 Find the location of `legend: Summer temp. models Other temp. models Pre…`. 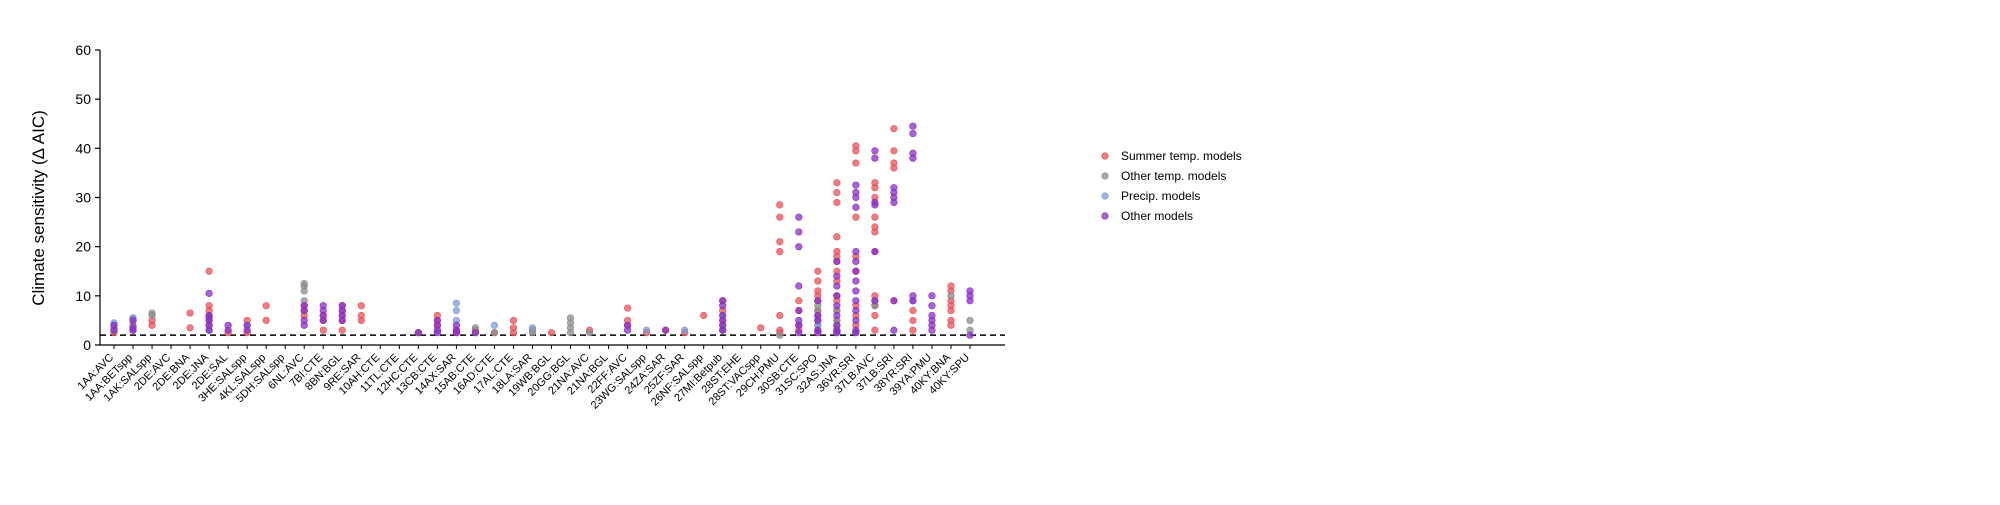

legend: Summer temp. models Other temp. models Pre… is located at coordinates (1171, 186).